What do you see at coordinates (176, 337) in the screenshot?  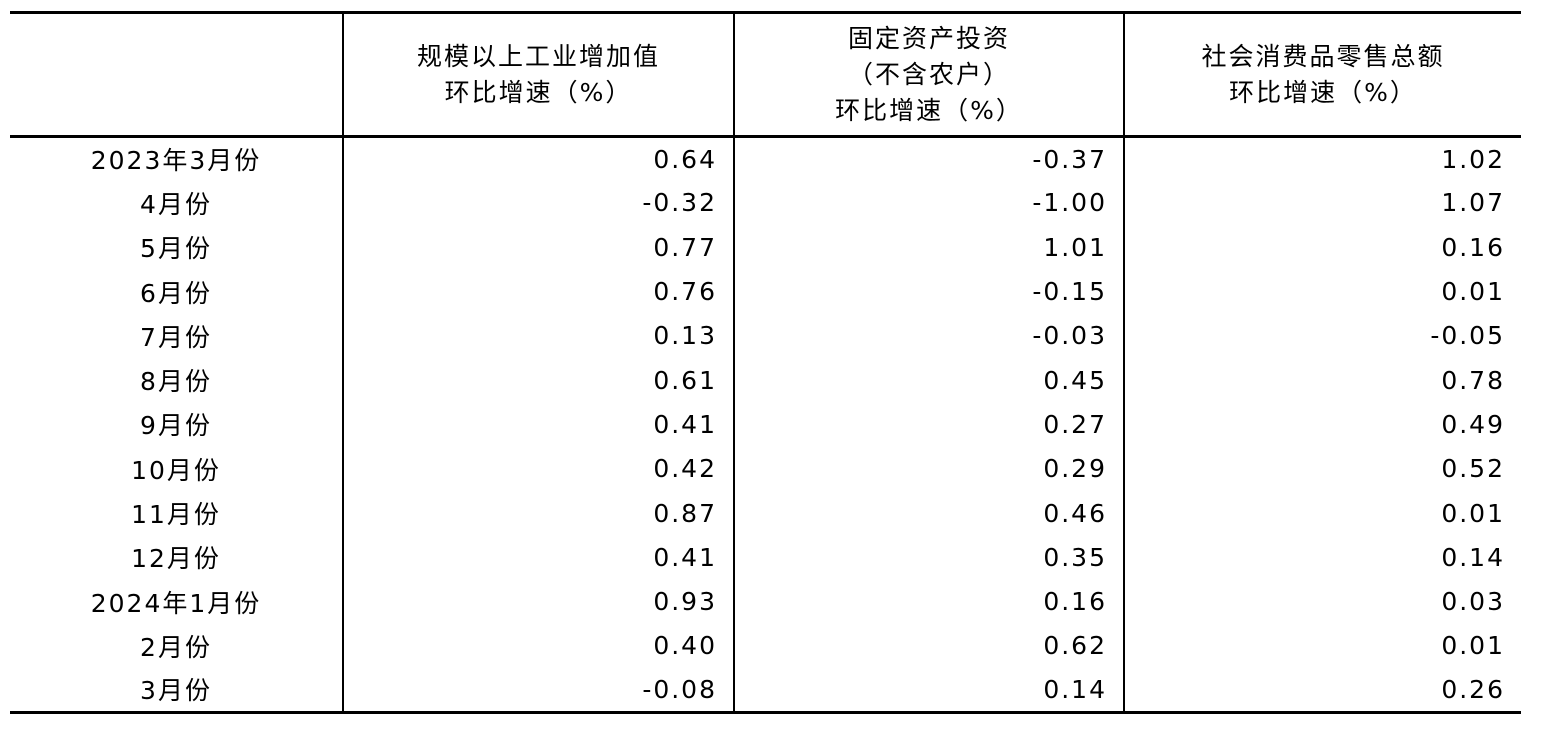 I see `period-cell: 7月份` at bounding box center [176, 337].